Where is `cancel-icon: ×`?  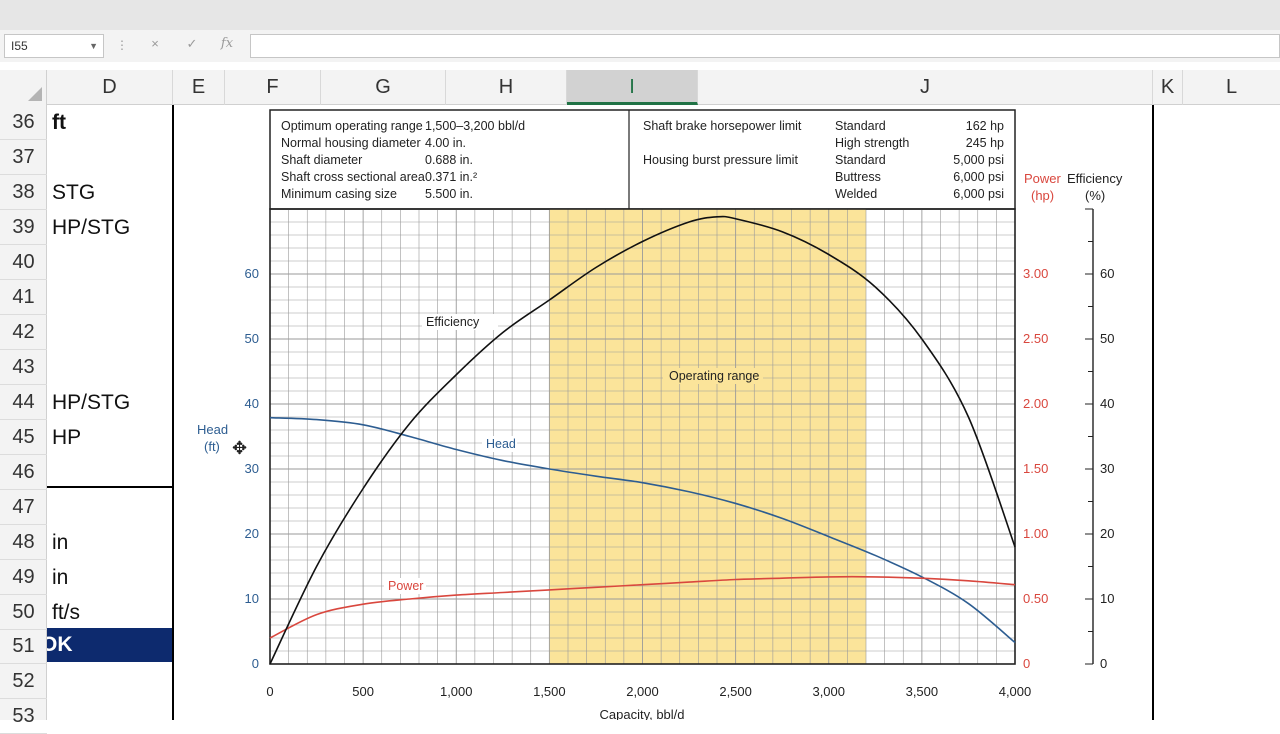
cancel-icon: × is located at coordinates (155, 43).